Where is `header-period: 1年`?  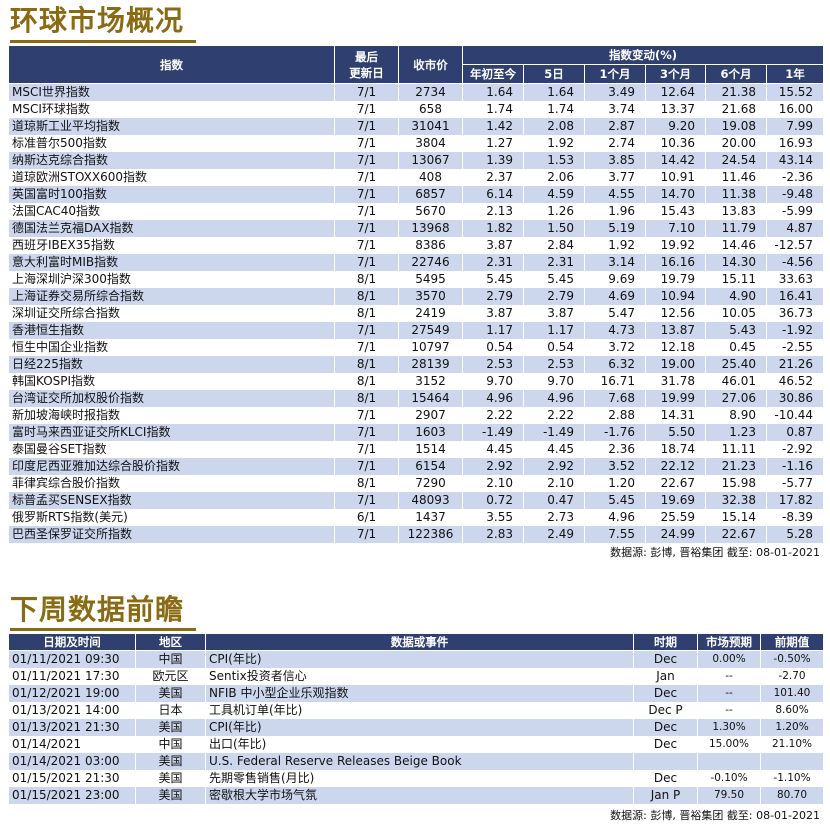
header-period: 1年 is located at coordinates (795, 74).